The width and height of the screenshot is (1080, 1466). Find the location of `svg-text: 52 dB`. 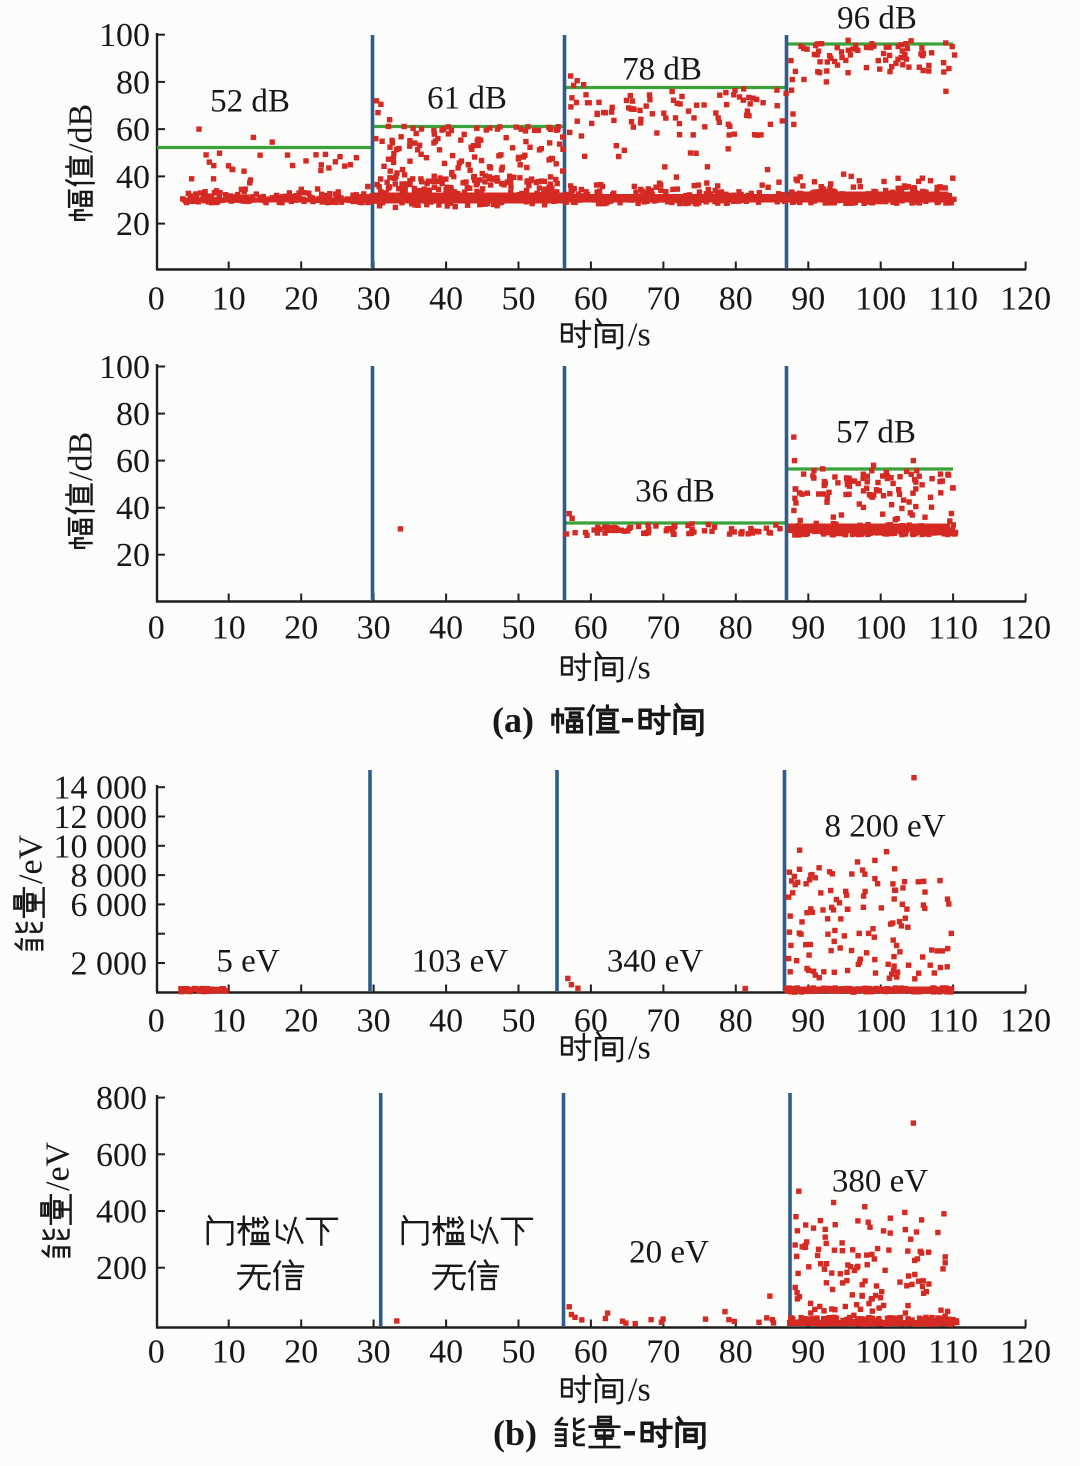

svg-text: 52 dB is located at coordinates (250, 102).